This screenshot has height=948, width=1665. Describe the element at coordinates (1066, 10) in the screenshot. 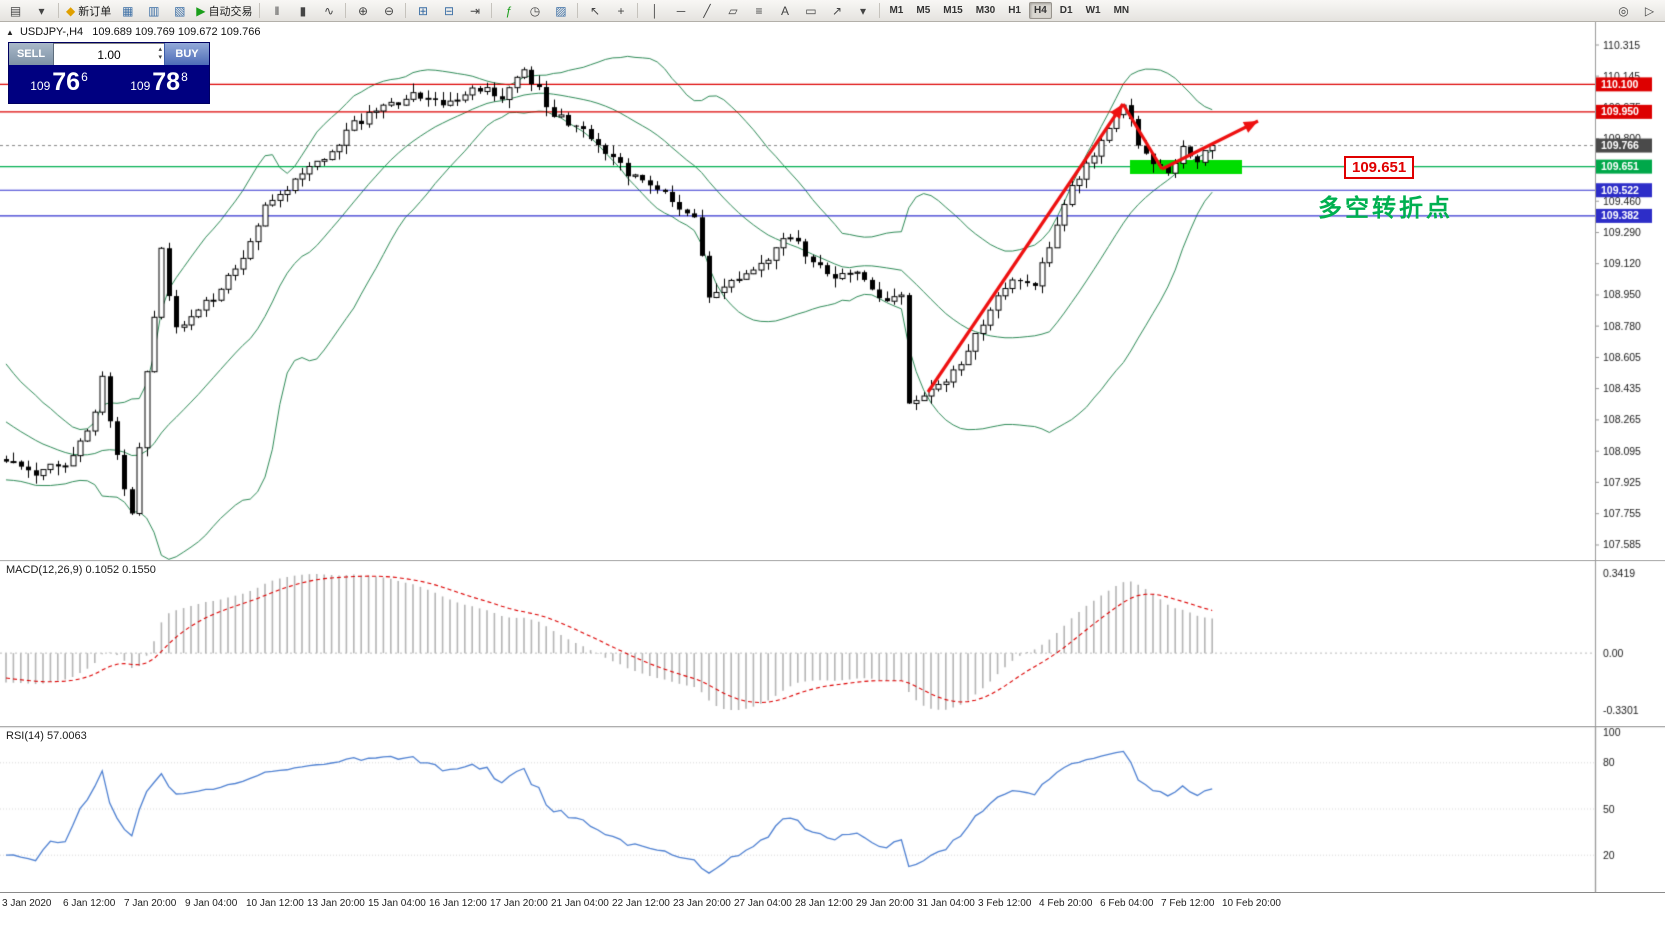

I see `timeframe-d1-button: D1` at that location.